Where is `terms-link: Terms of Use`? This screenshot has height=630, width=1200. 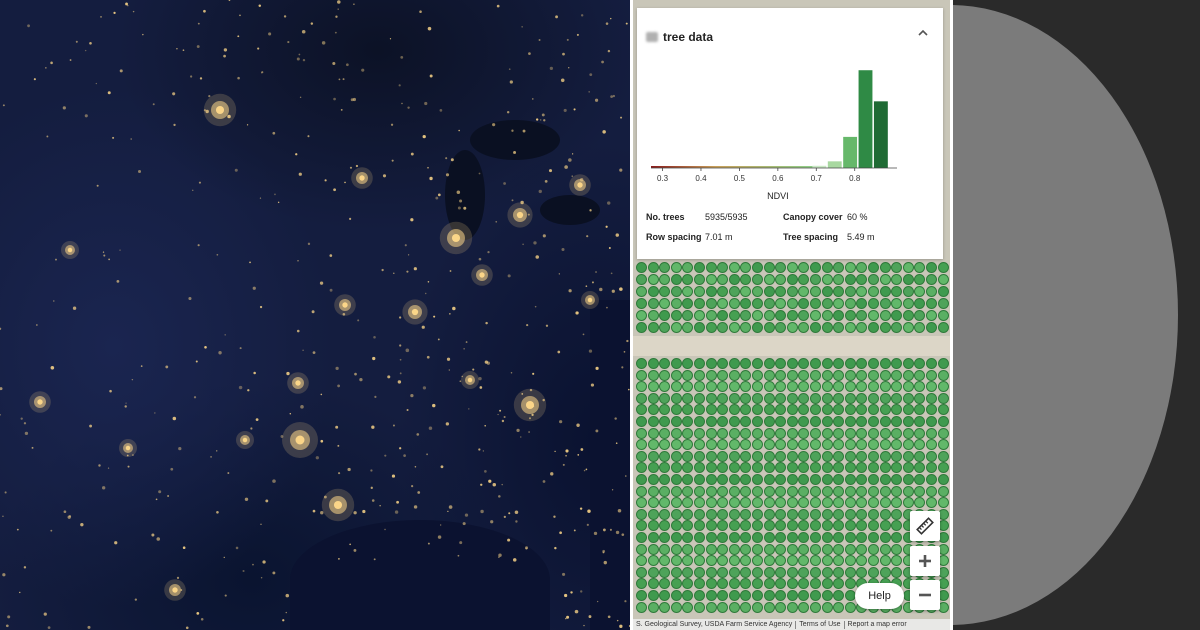
terms-link: Terms of Use is located at coordinates (820, 624).